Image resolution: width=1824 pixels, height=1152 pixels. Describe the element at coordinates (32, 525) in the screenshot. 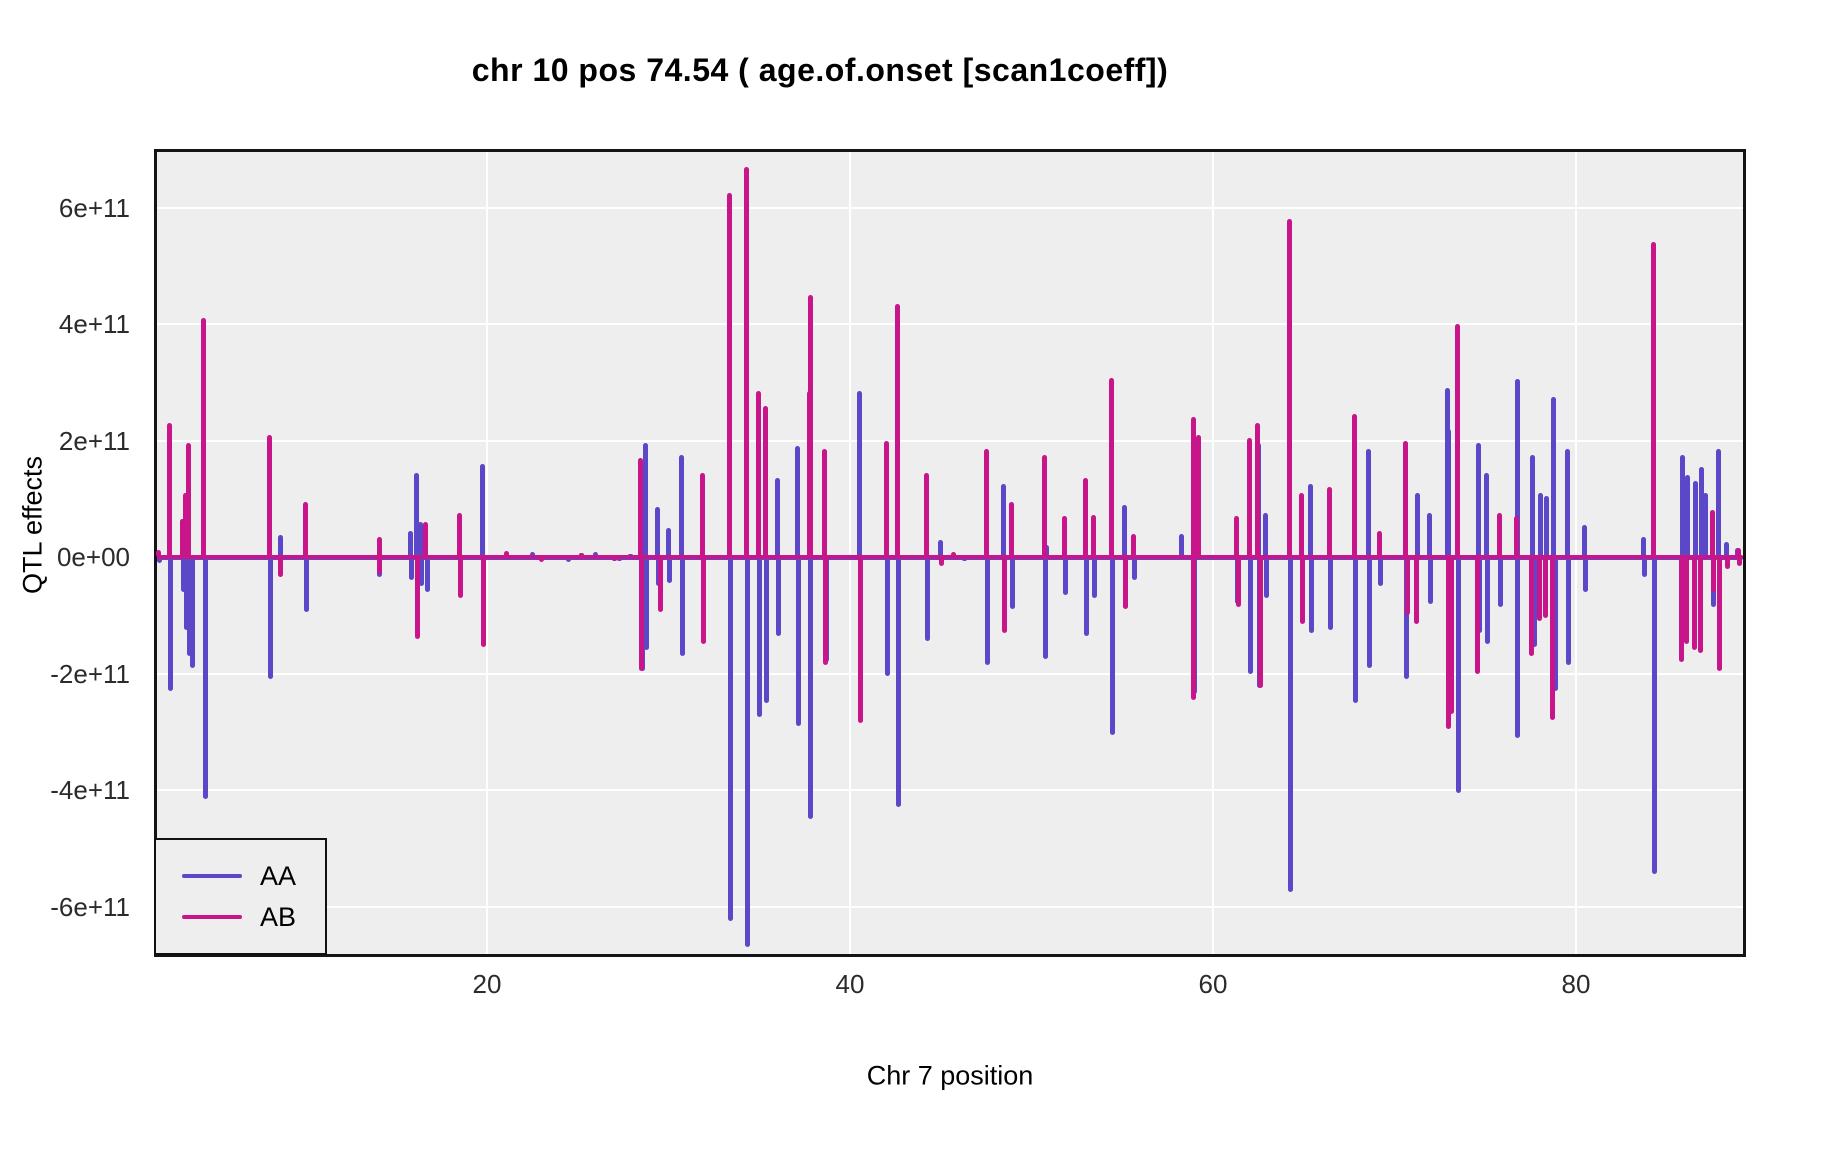

I see `y-axis-title: QTL effects` at that location.